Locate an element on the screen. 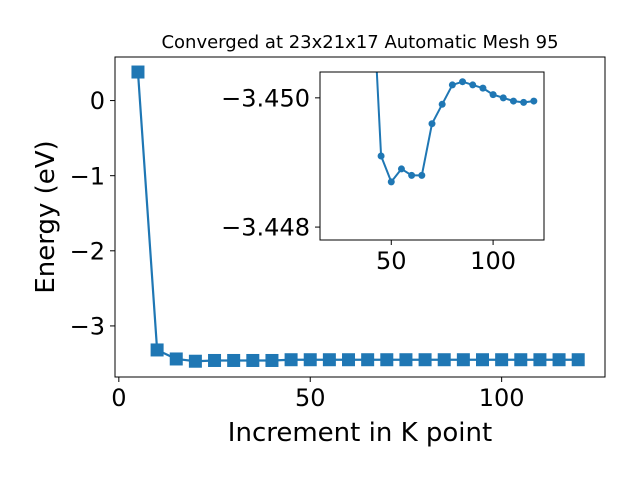 The height and width of the screenshot is (480, 640). inset-x-tick-label: 50 is located at coordinates (391, 261).